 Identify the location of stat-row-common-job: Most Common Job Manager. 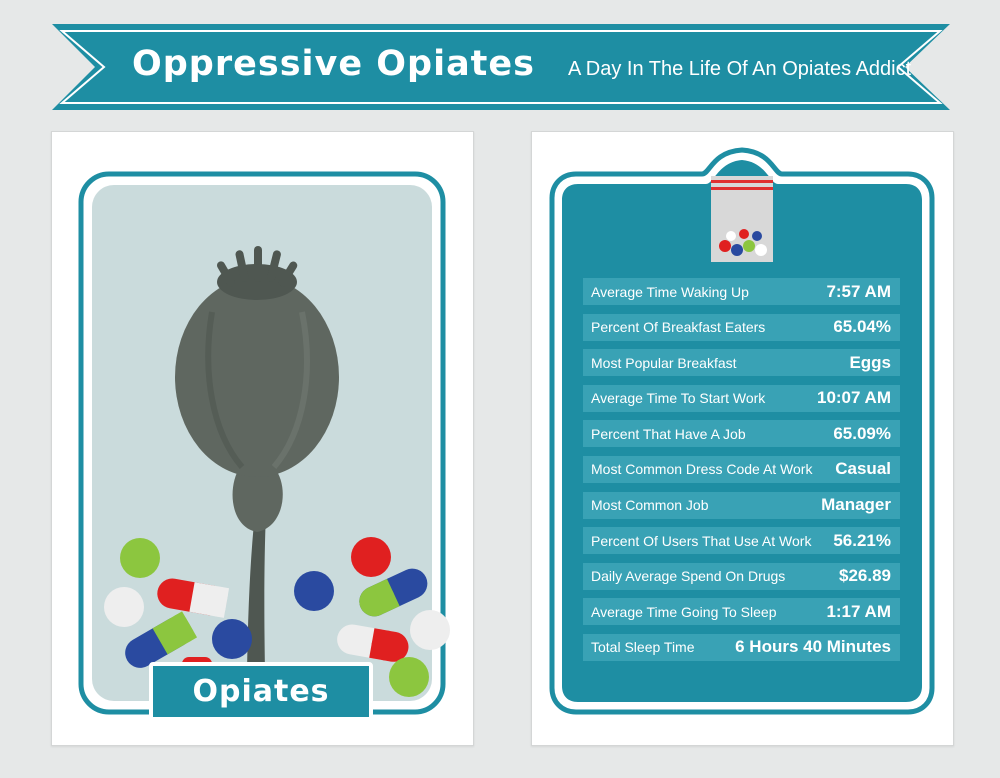
(741, 505).